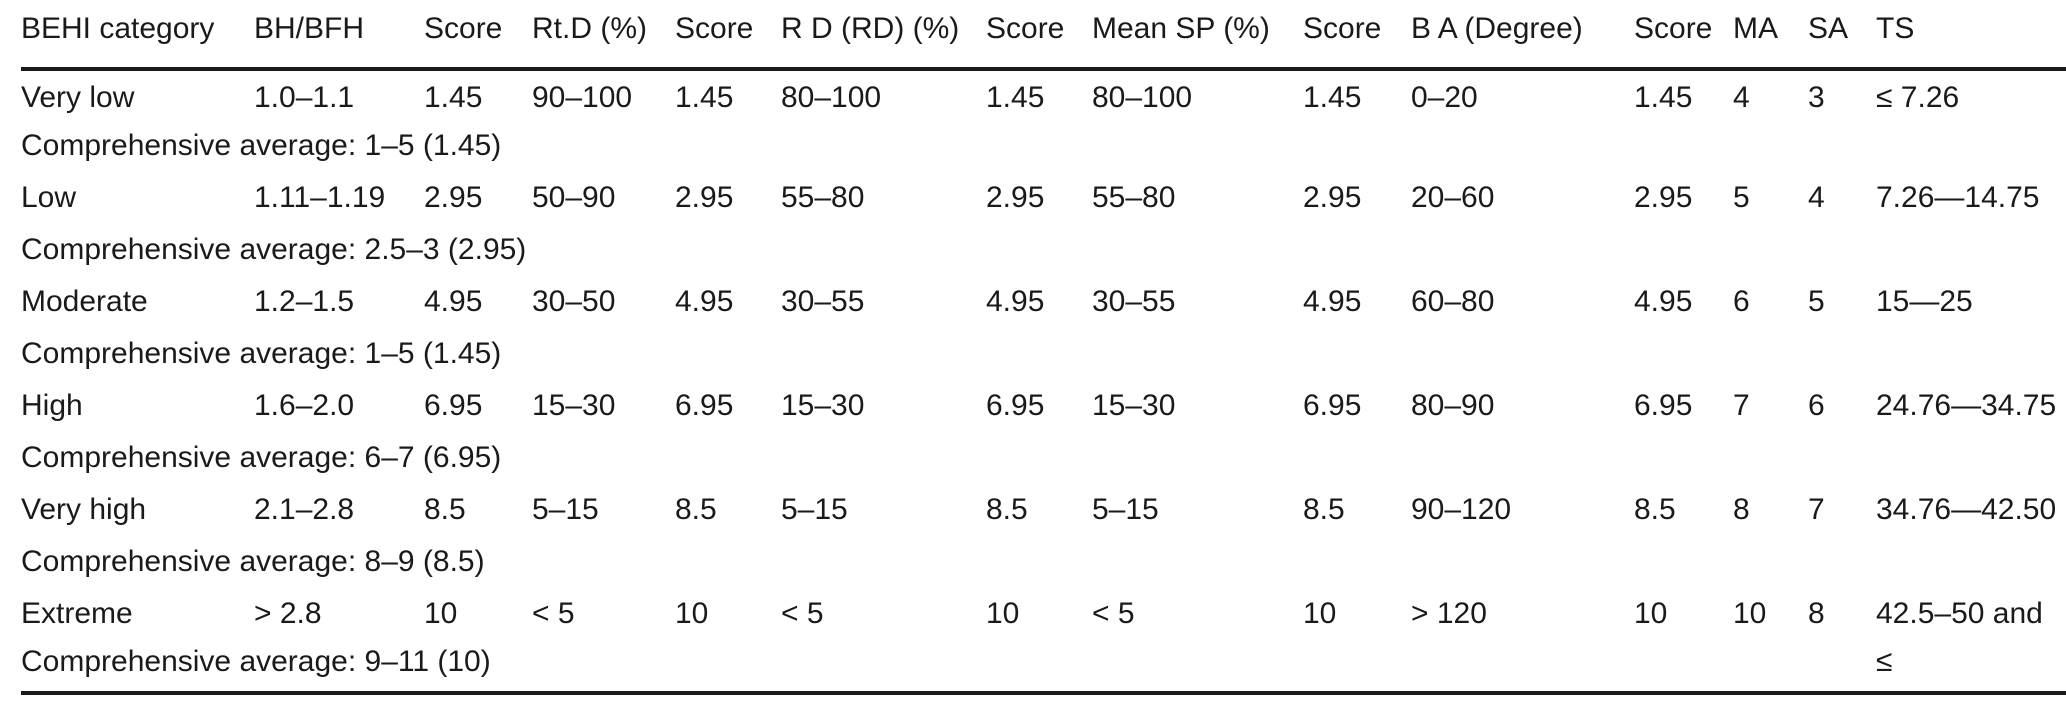 This screenshot has width=2066, height=713. I want to click on note-row: Comprehensive average: 2.5–3 (2.95), so click(1043, 251).